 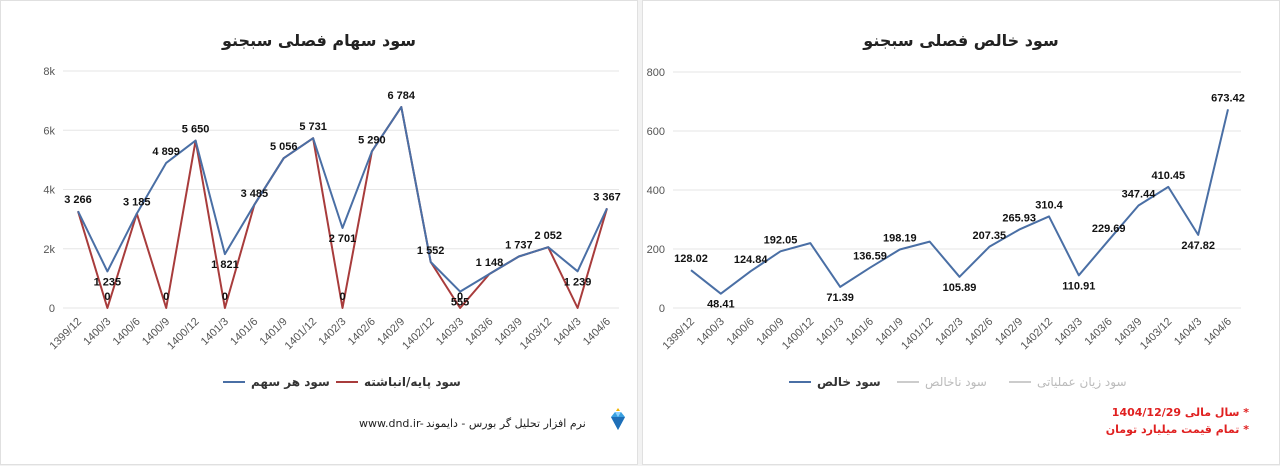 I want to click on data-label: 1 235, so click(x=108, y=282).